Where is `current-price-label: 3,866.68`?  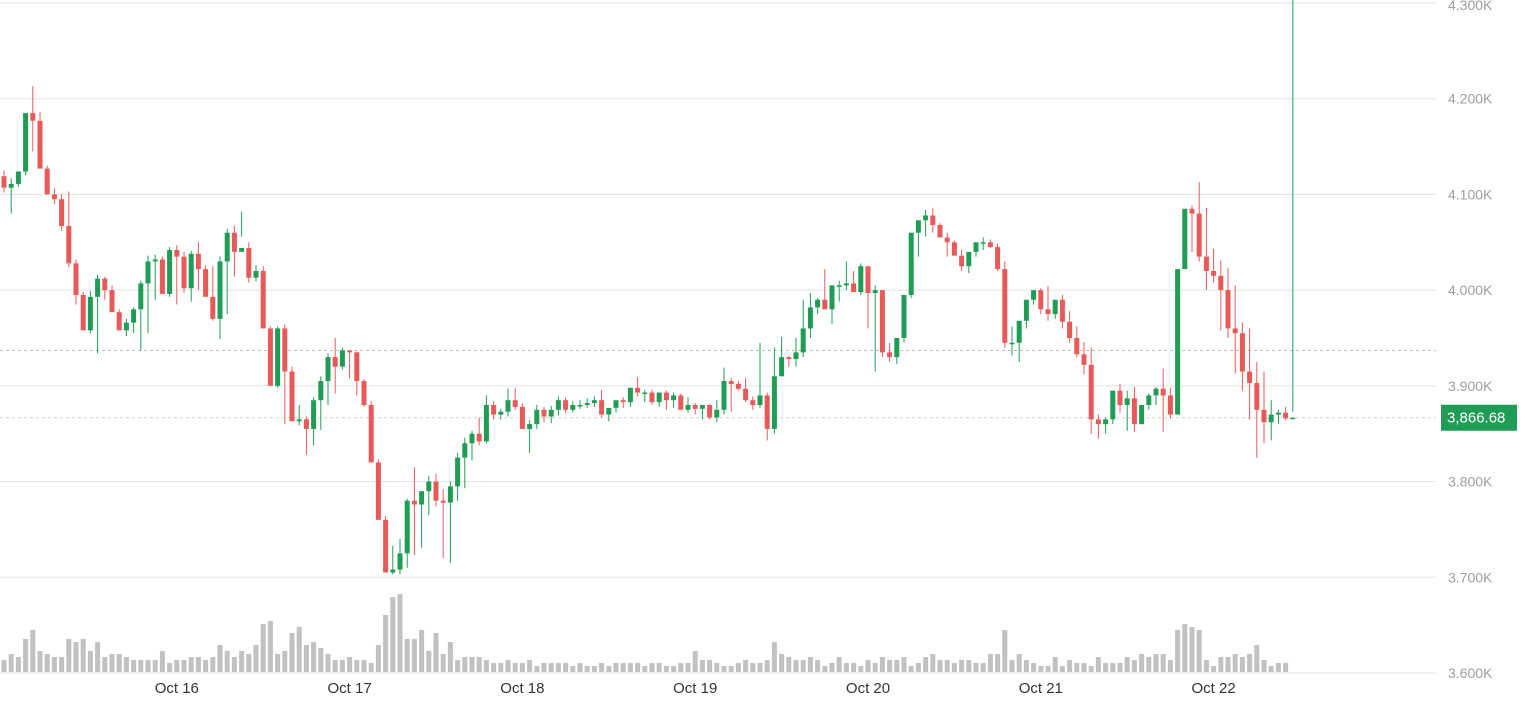
current-price-label: 3,866.68 is located at coordinates (1476, 418).